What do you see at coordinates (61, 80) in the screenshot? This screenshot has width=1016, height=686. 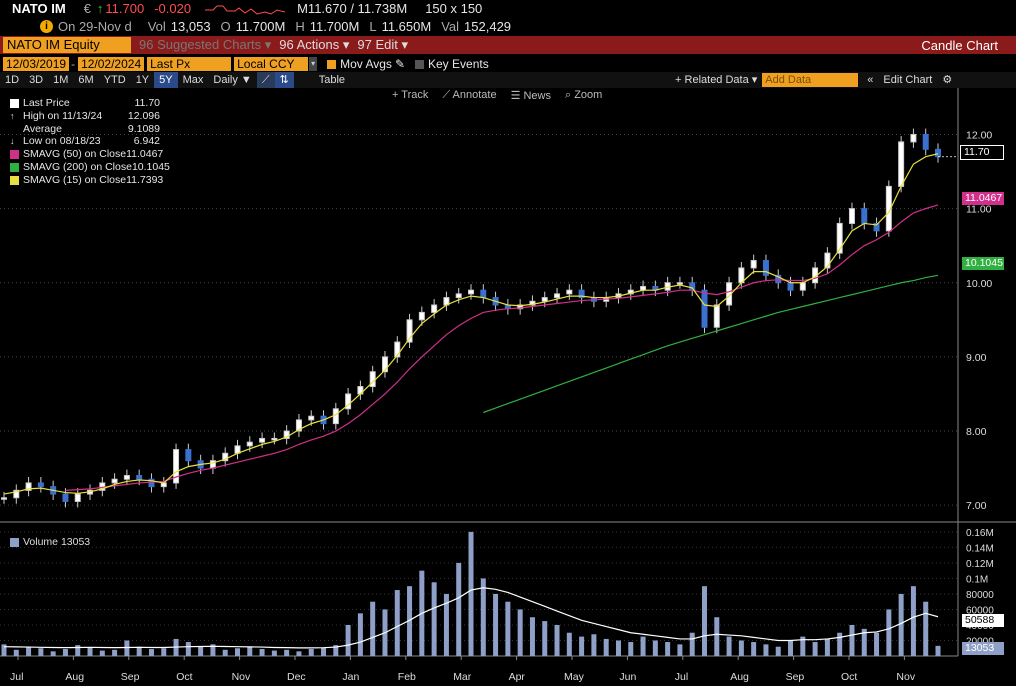 I see `period-1m: 1M` at bounding box center [61, 80].